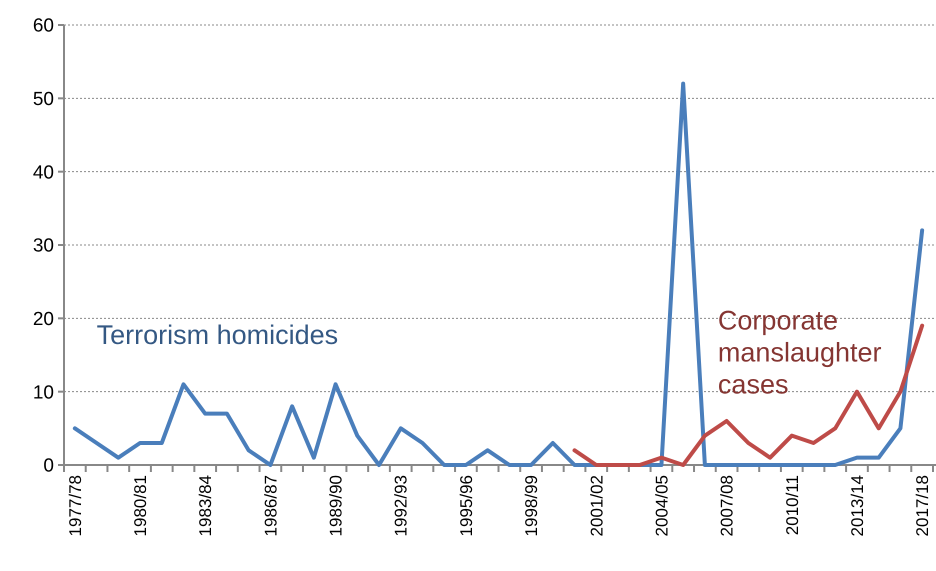 This screenshot has width=936, height=571. What do you see at coordinates (270, 505) in the screenshot?
I see `x-tick-label: 1986/87` at bounding box center [270, 505].